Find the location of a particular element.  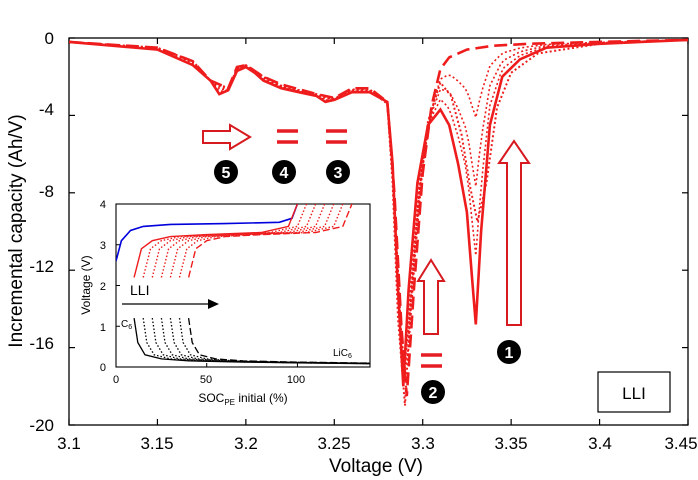

inset-y-tick-label: 1 is located at coordinates (103, 328).